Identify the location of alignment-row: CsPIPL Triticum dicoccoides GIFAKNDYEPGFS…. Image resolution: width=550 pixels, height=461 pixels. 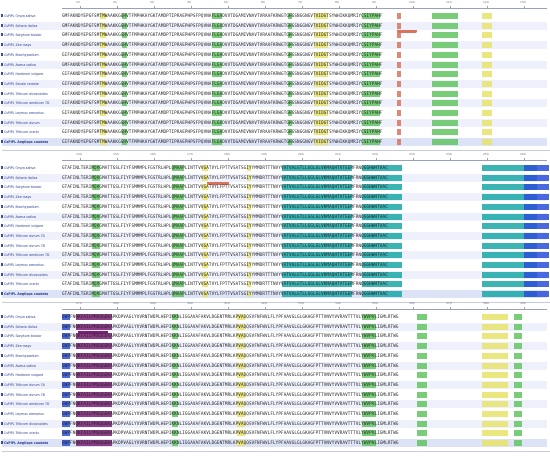
(274, 94).